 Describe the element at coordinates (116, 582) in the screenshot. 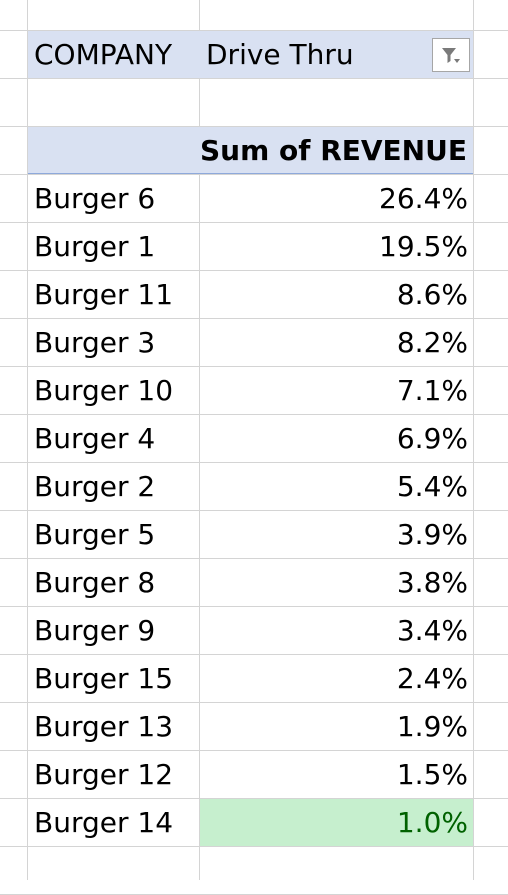

I see `row-label: Burger 8` at that location.